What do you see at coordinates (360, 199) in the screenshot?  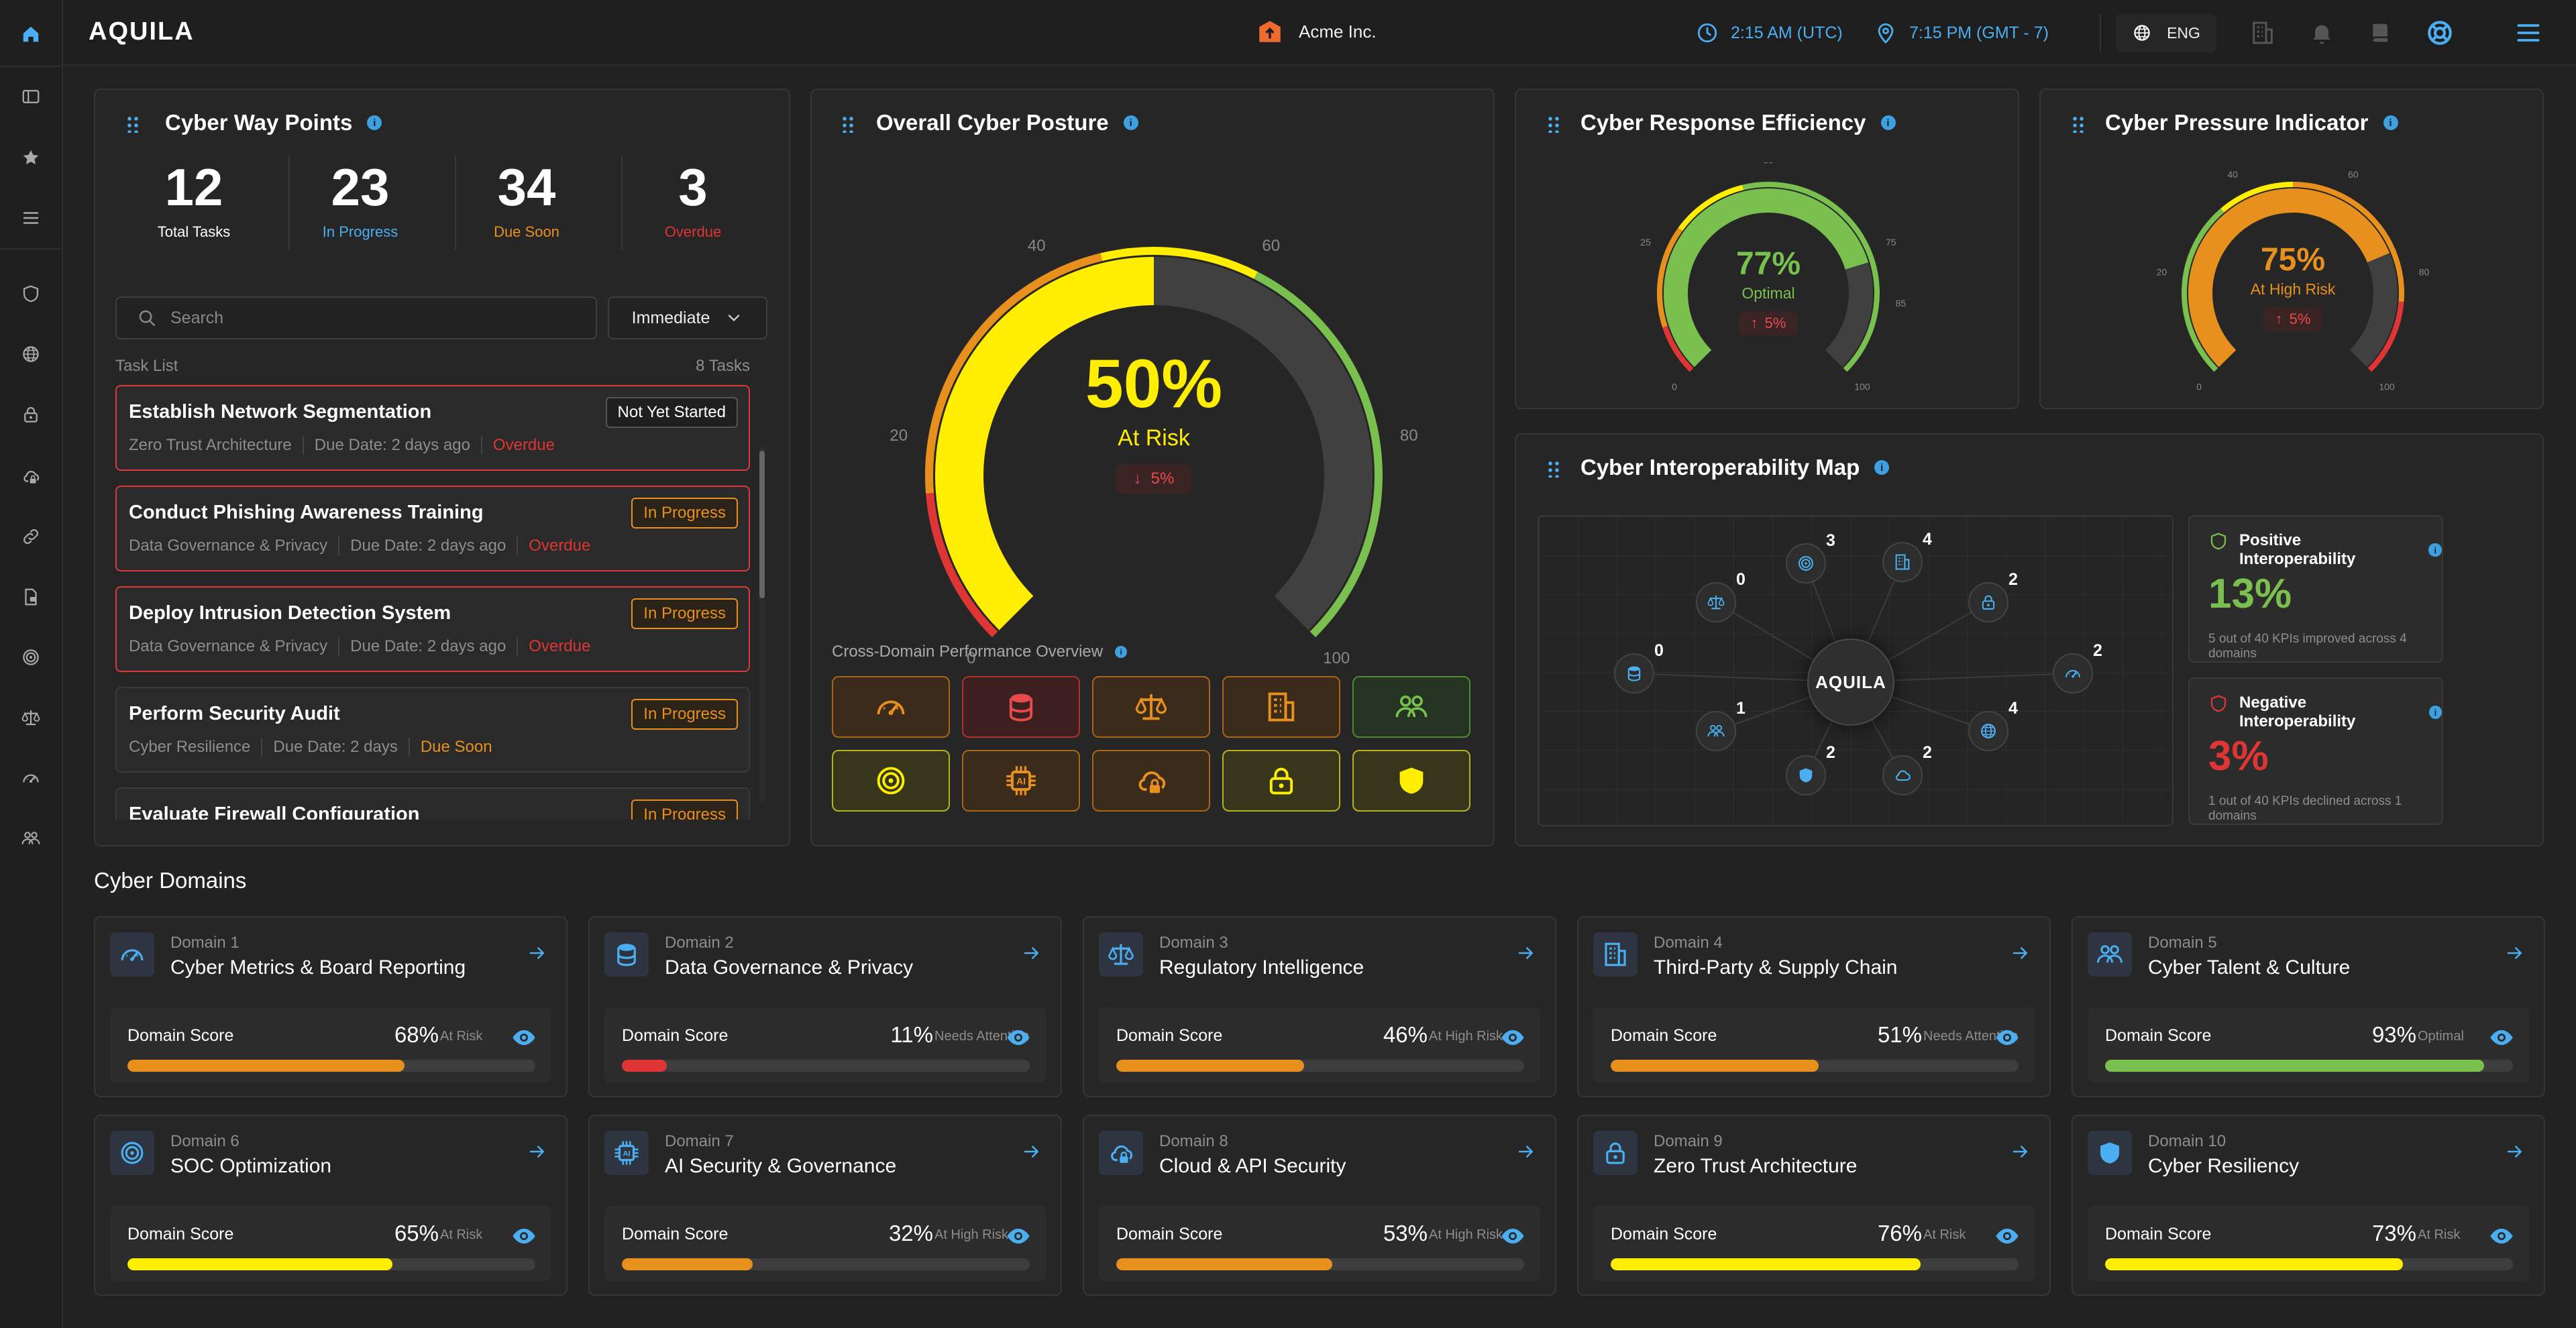 I see `stat-in-progress: 23 In Progress` at bounding box center [360, 199].